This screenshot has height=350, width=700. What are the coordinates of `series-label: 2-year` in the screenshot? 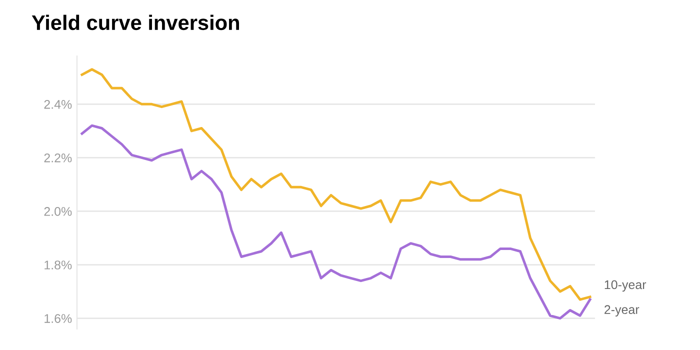 It's located at (622, 310).